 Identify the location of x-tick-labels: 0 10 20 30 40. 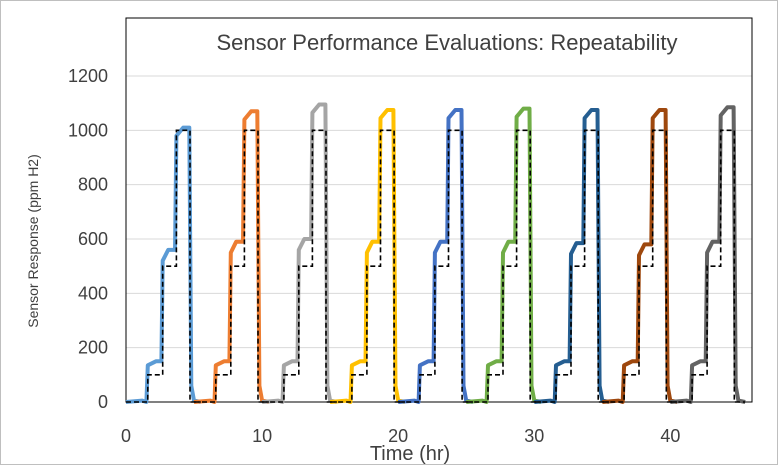
(400, 436).